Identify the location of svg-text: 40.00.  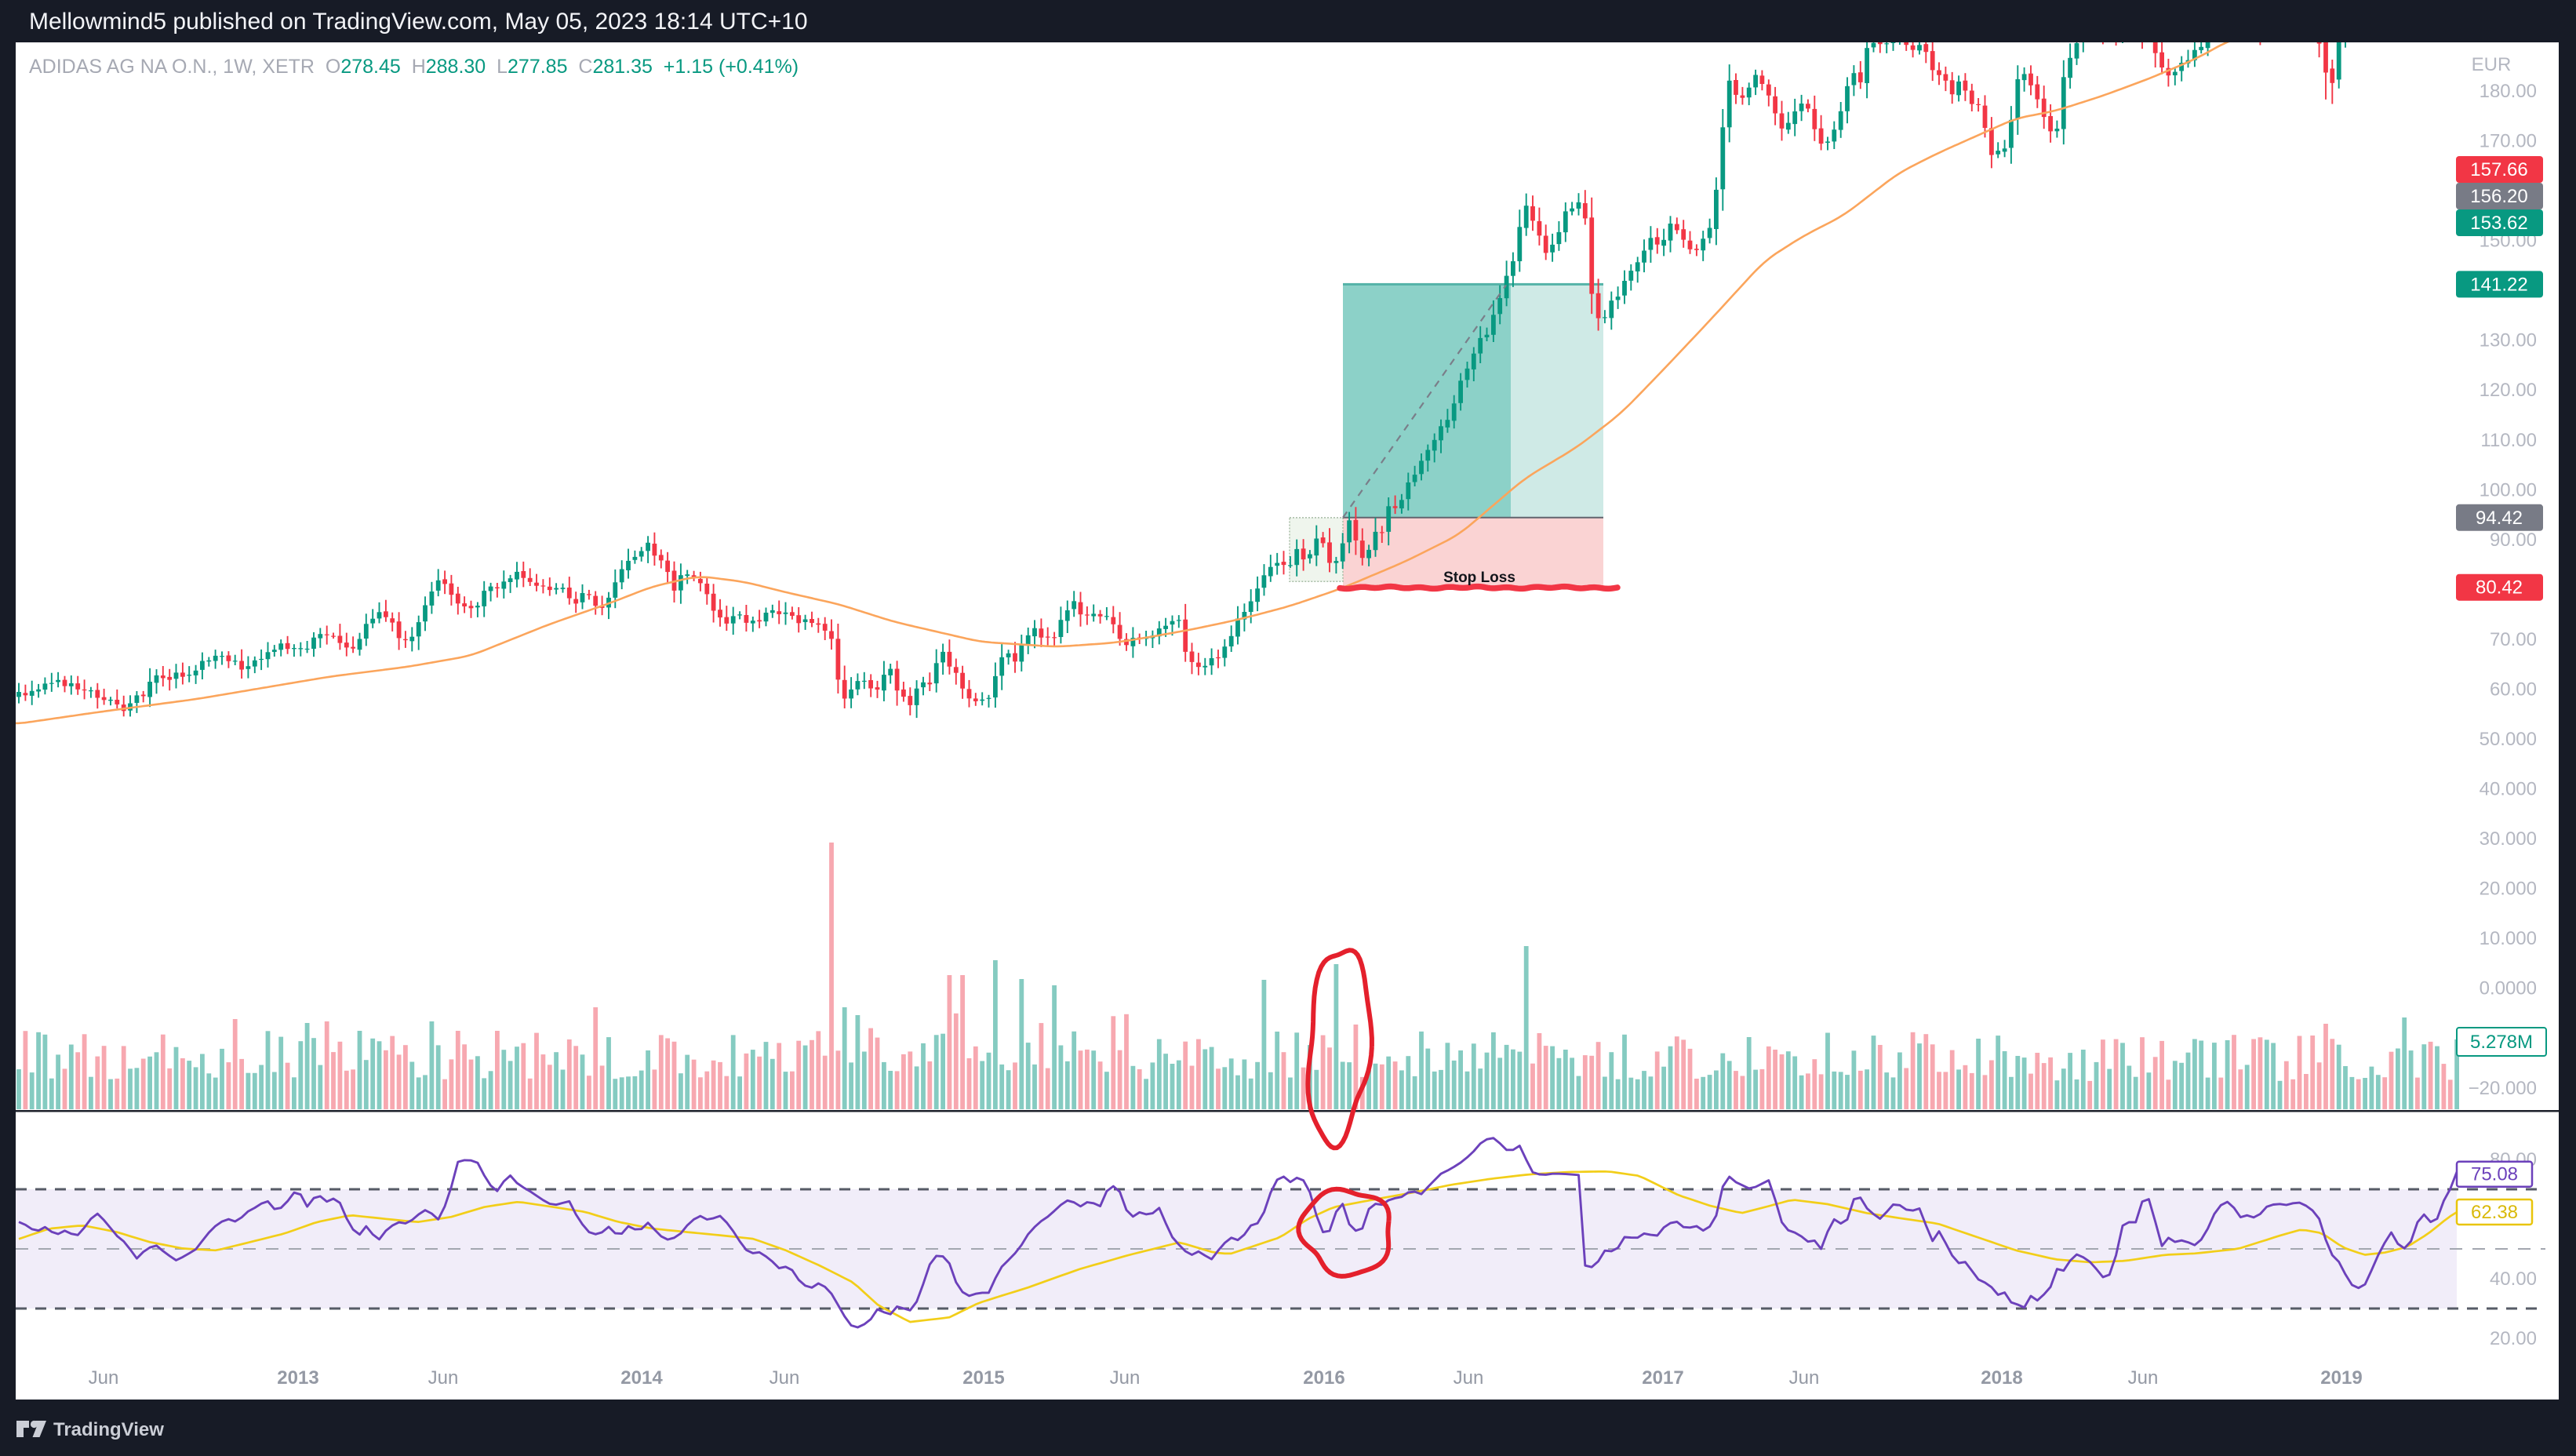
(2513, 1279).